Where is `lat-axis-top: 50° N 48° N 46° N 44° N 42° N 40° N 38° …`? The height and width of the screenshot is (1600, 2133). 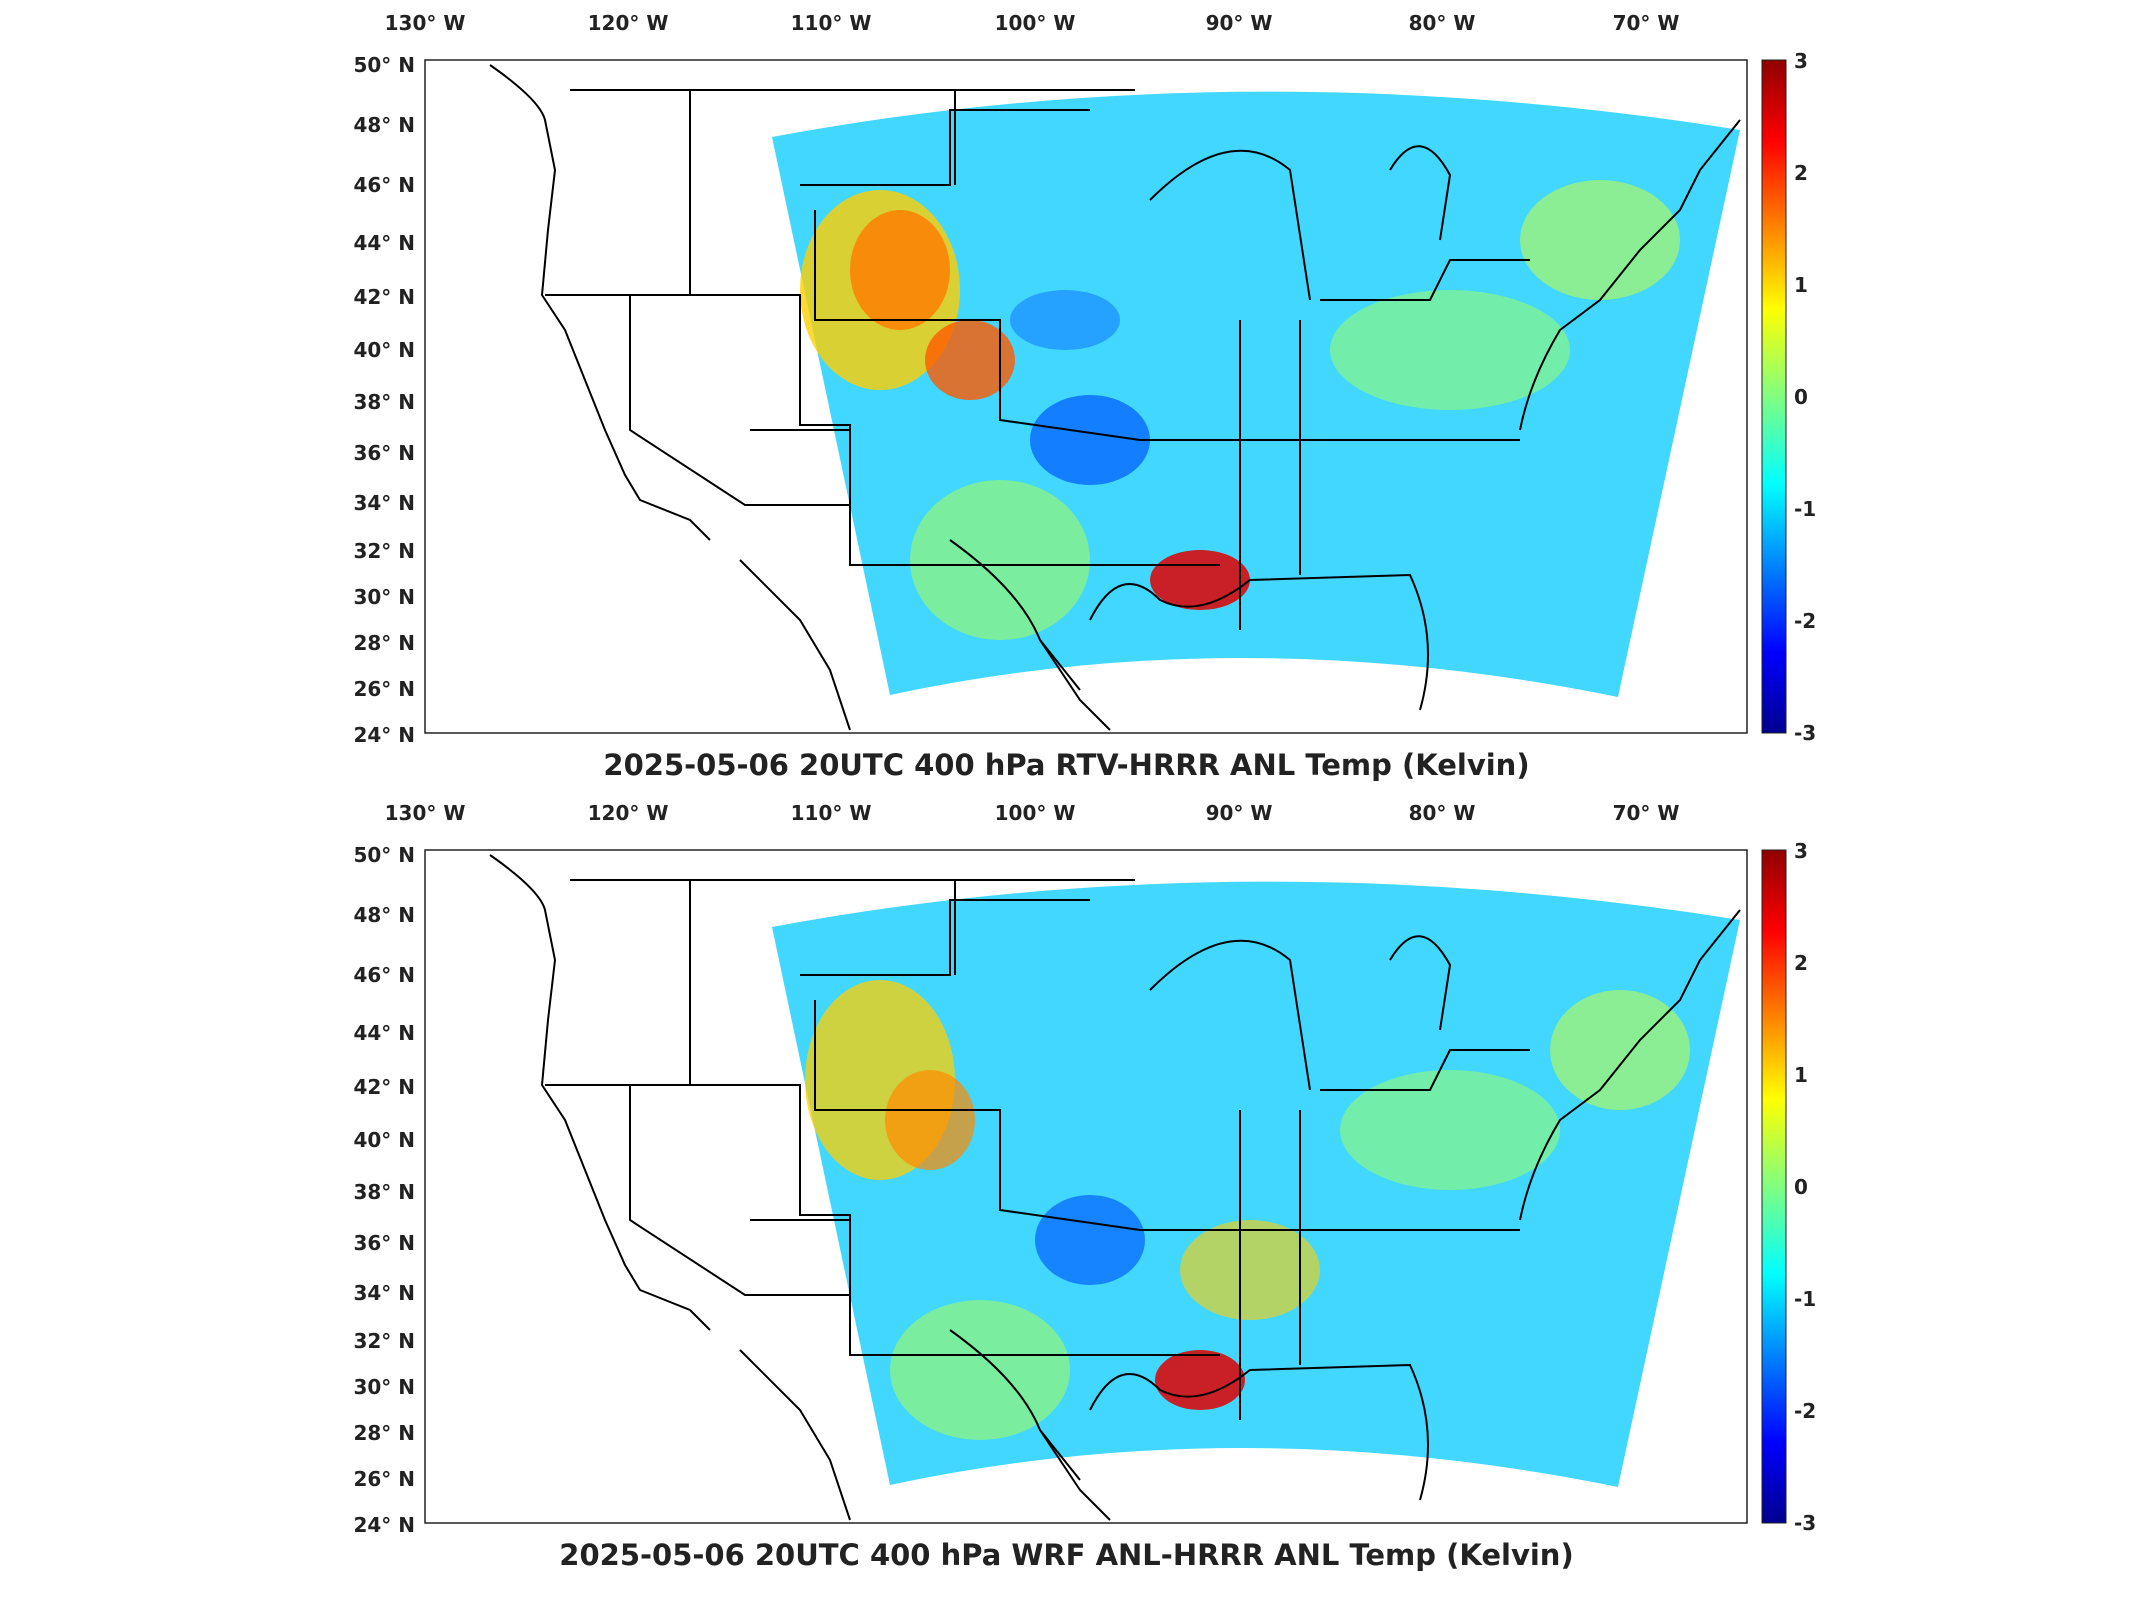
lat-axis-top: 50° N 48° N 46° N 44° N 42° N 40° N 38° … is located at coordinates (384, 400).